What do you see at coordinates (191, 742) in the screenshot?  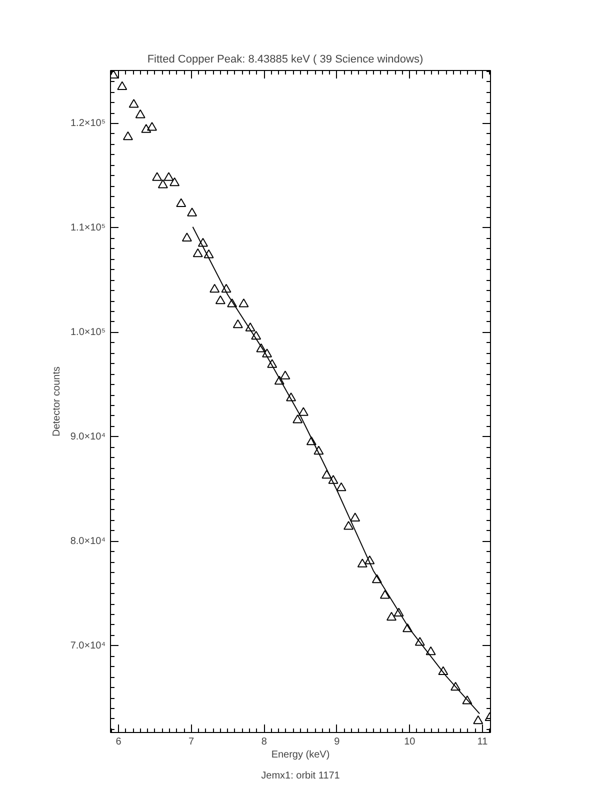 I see `x-tick-label: 7` at bounding box center [191, 742].